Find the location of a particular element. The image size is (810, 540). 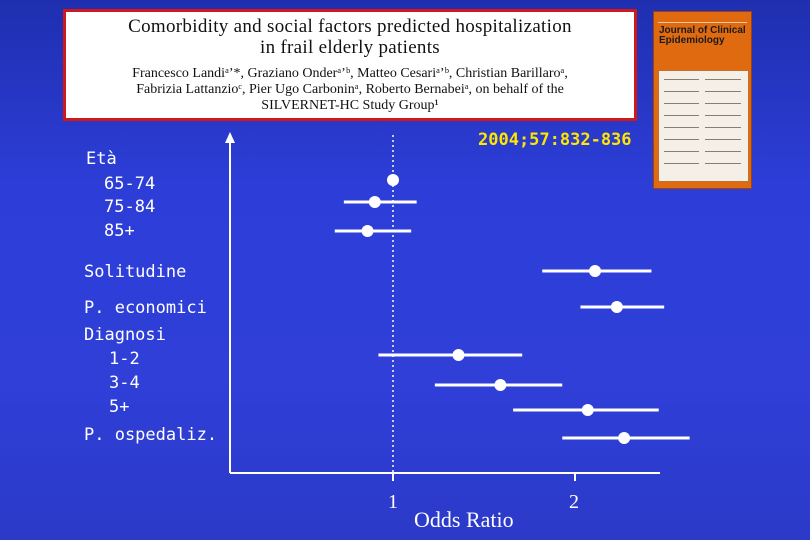

paper-authors-line3: SILVERNET-HC Study Group¹ is located at coordinates (350, 105).